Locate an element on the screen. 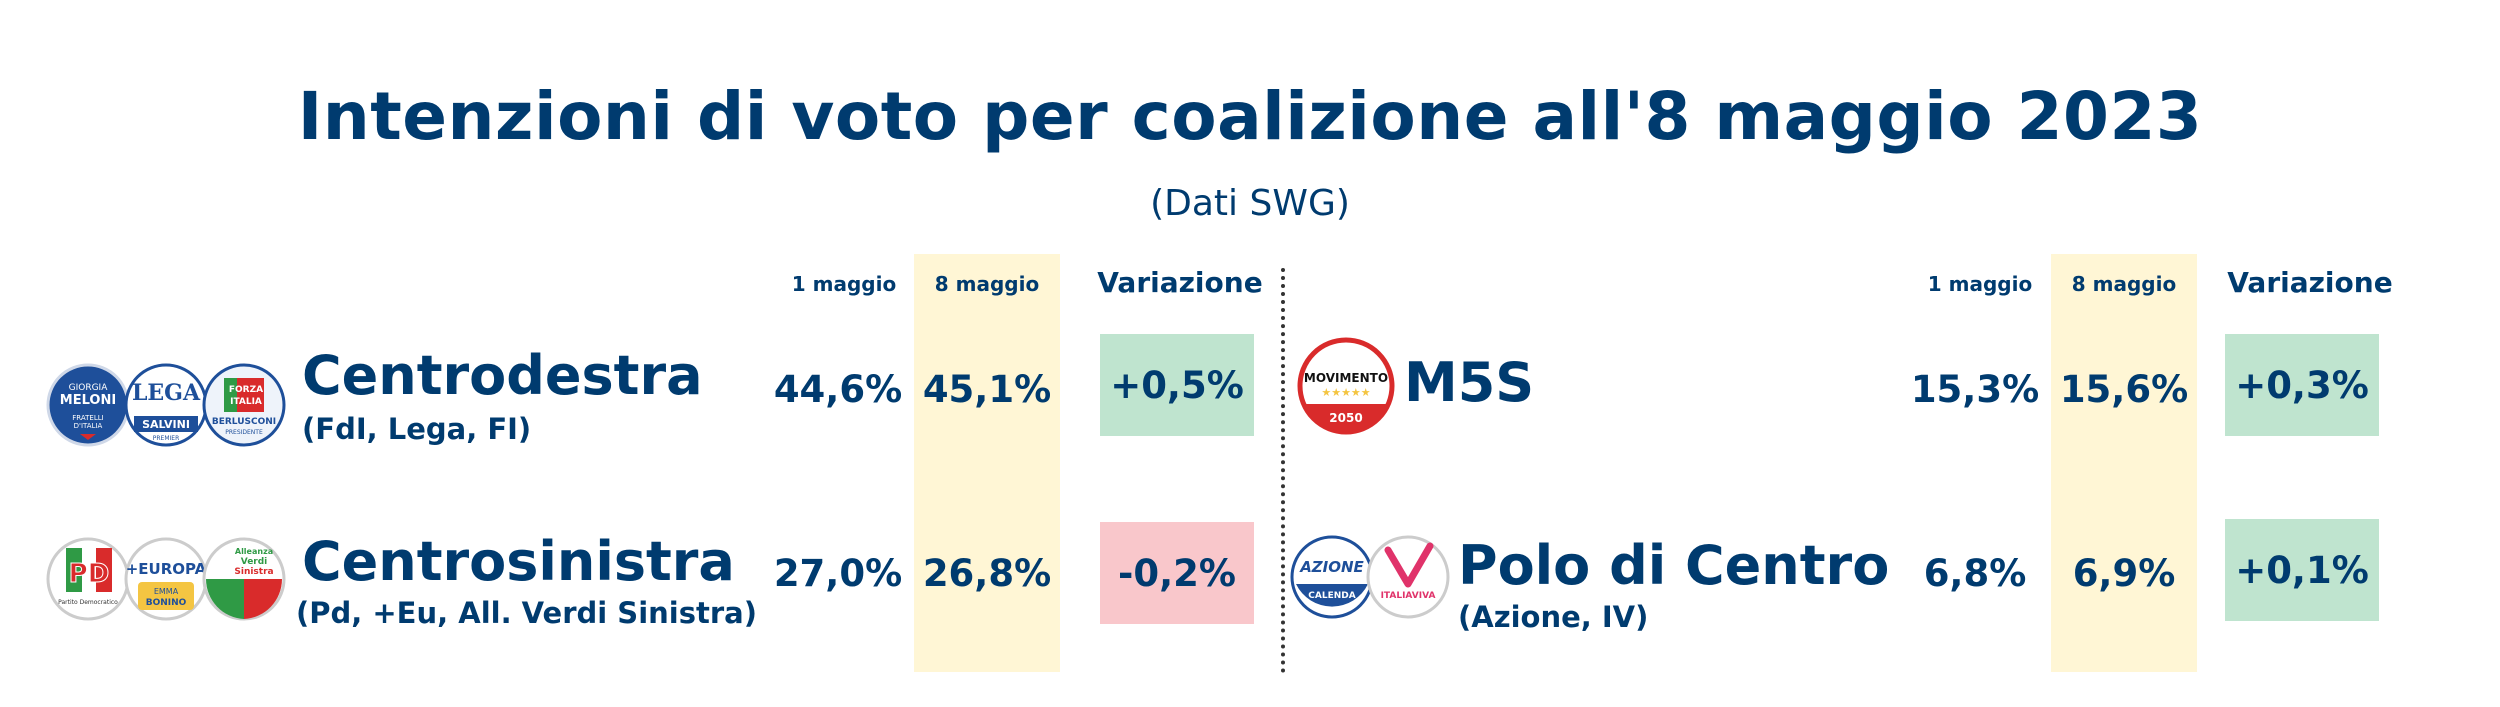 The width and height of the screenshot is (2500, 707). highlight-column-right is located at coordinates (2124, 463).